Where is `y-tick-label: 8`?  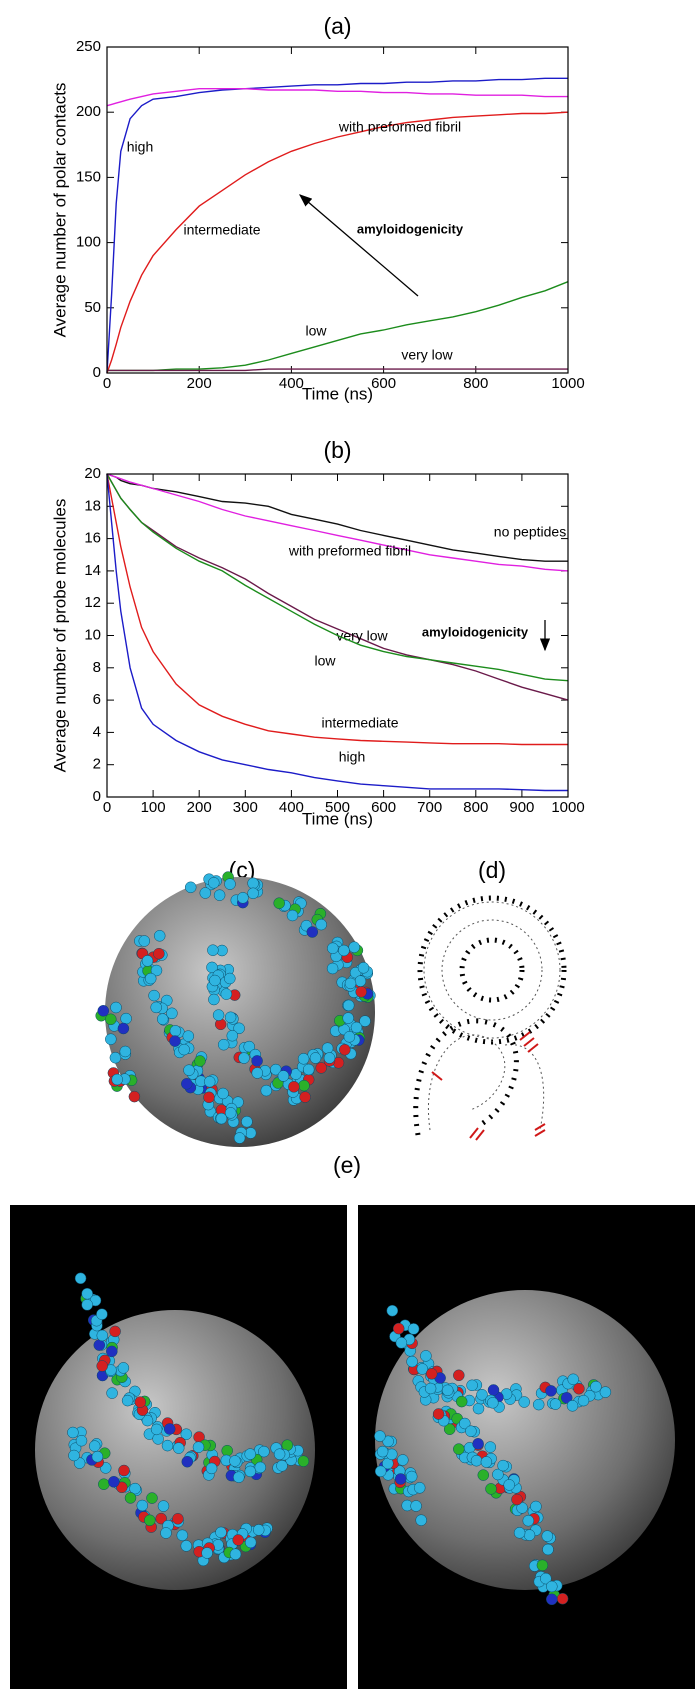 y-tick-label: 8 is located at coordinates (97, 667).